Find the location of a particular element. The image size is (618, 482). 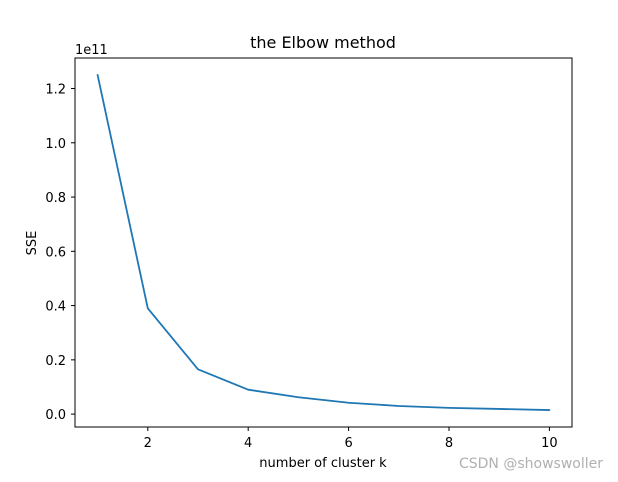

y-tick-label: 1.2 is located at coordinates (55, 90).